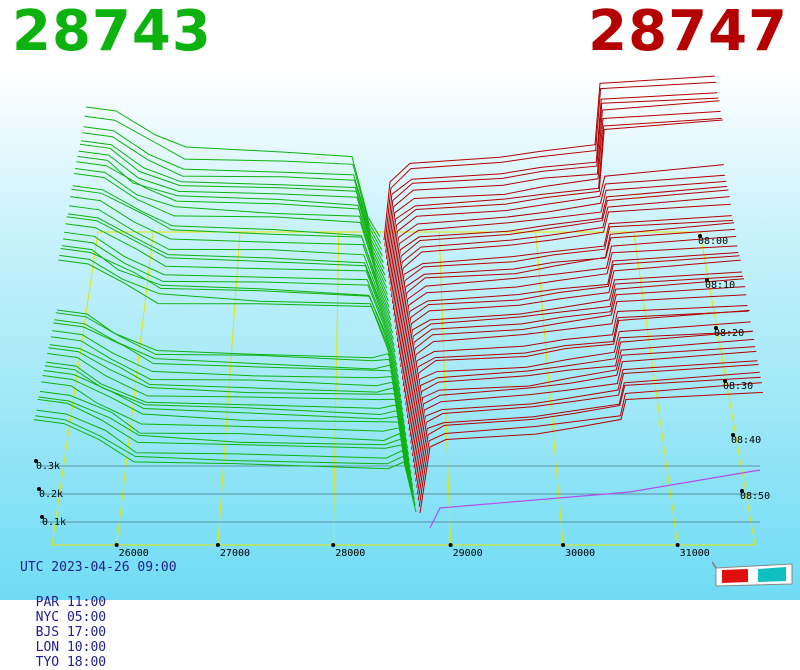 The width and height of the screenshot is (800, 670). I want to click on price-tick-label: 26000, so click(134, 553).